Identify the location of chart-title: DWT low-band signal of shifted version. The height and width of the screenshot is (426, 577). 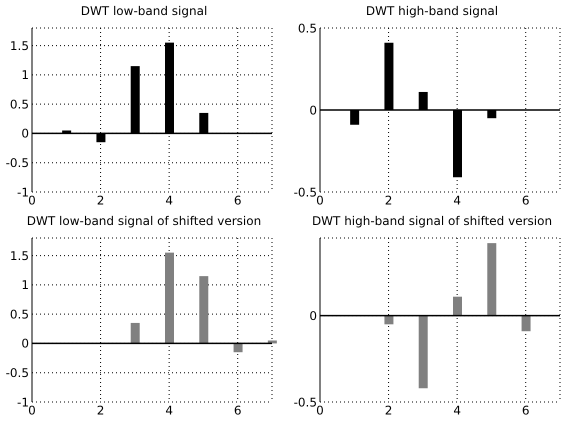
(144, 221).